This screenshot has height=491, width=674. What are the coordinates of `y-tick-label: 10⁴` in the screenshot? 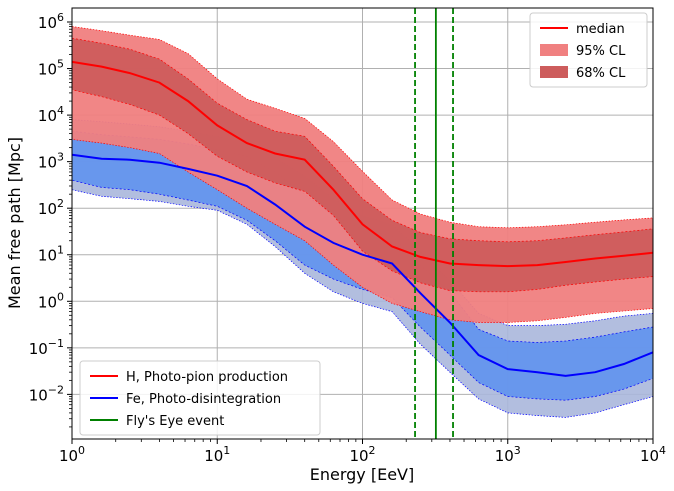 It's located at (51, 114).